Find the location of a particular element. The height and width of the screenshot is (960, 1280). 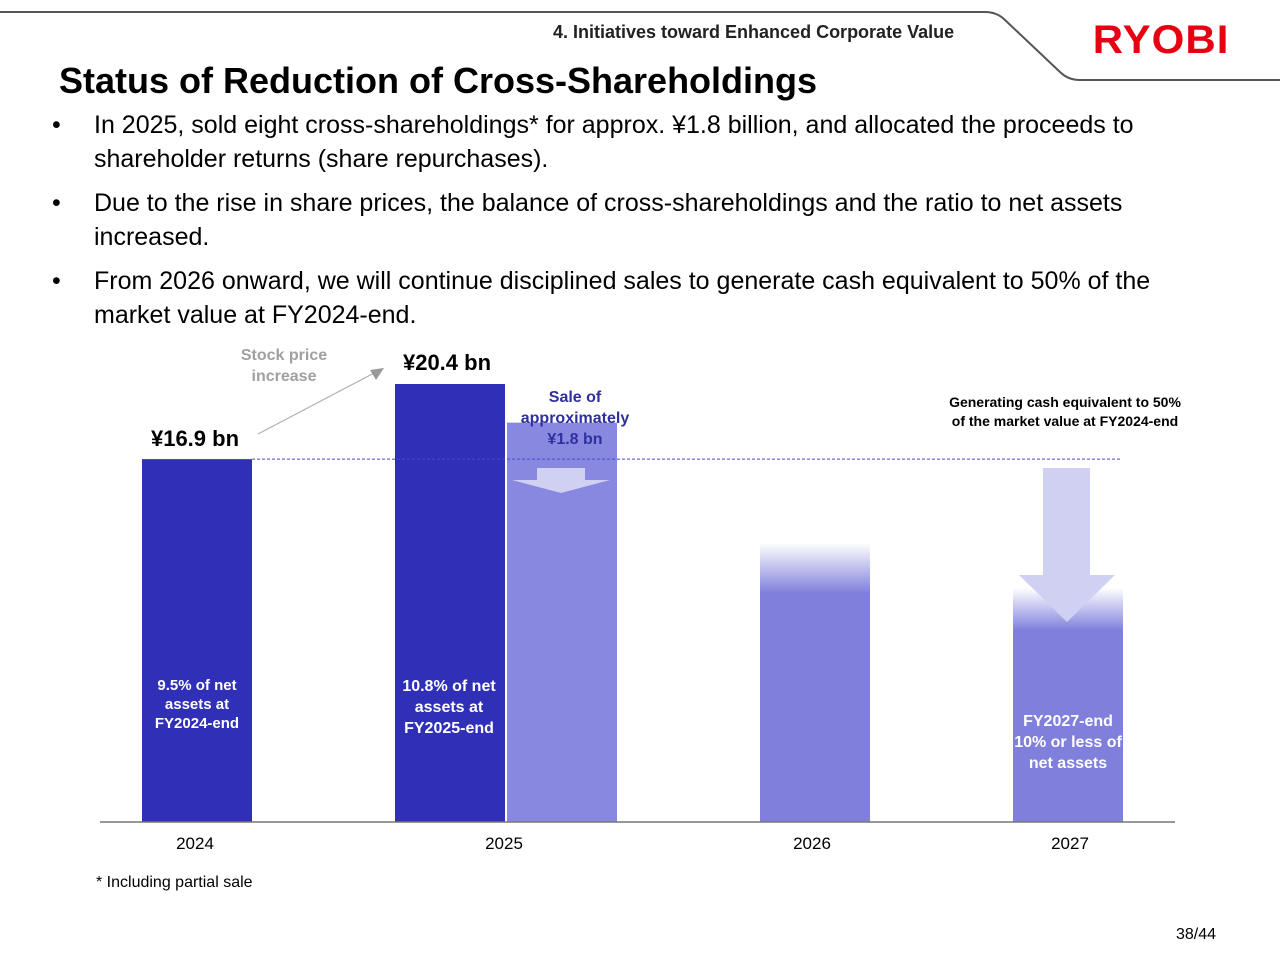

stock-price-arrow-line is located at coordinates (317, 403).